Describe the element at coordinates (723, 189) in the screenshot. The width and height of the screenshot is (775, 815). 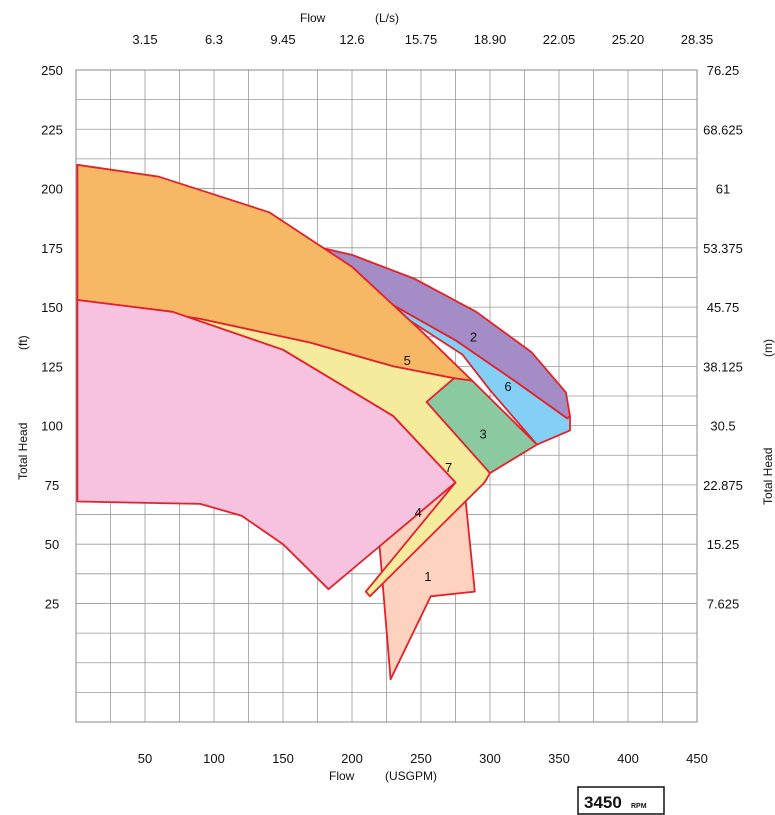
I see `right-tick-label: 61` at that location.